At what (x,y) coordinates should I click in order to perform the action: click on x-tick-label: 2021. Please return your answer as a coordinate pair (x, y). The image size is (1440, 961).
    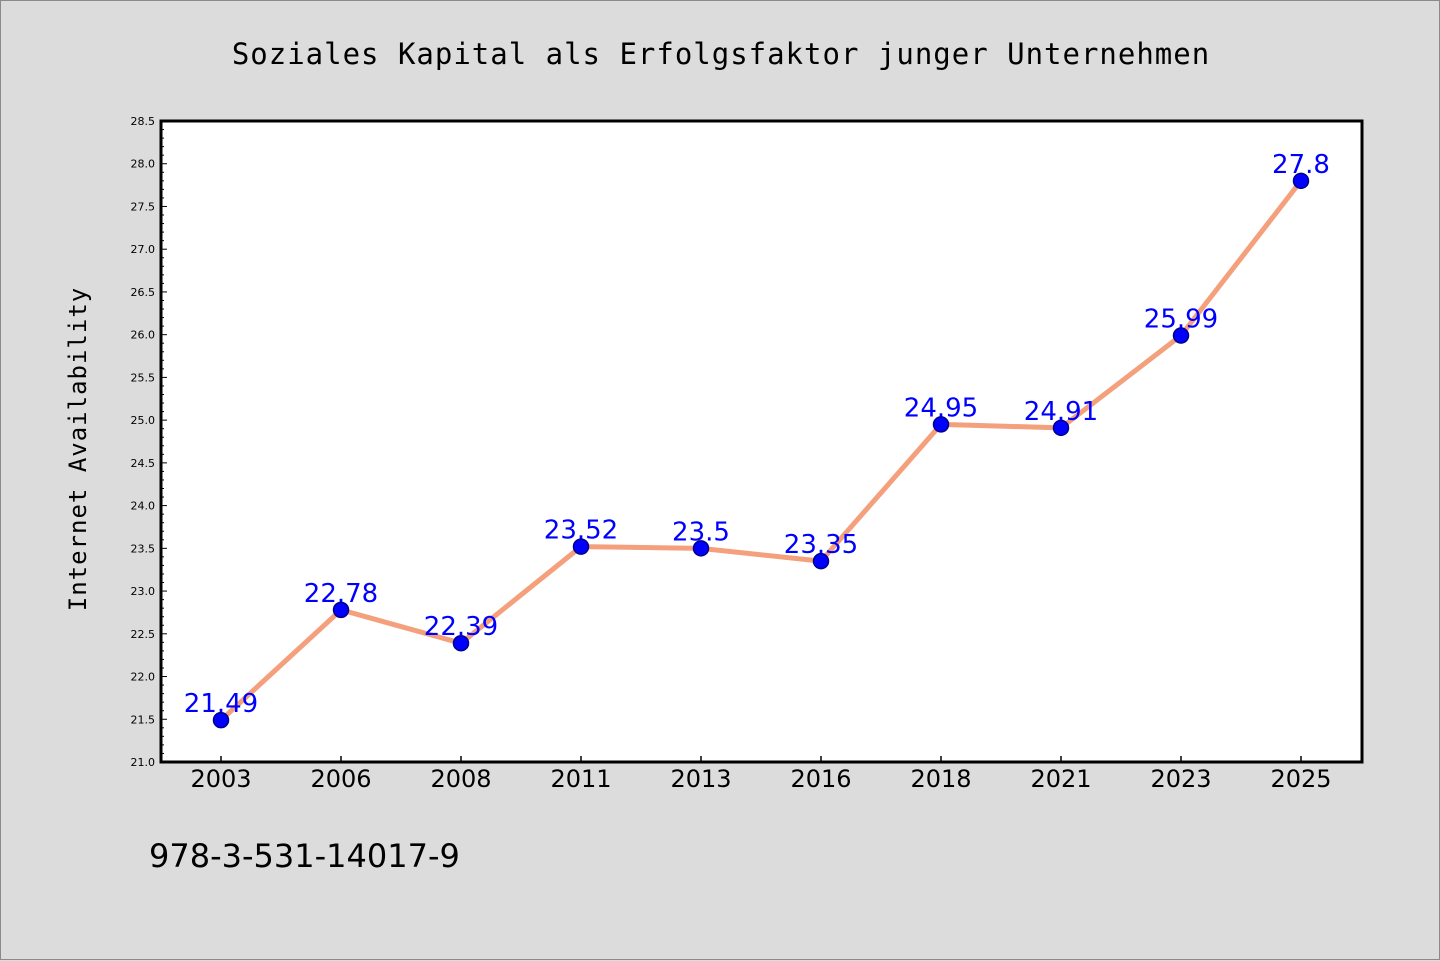
    Looking at the image, I should click on (1060, 779).